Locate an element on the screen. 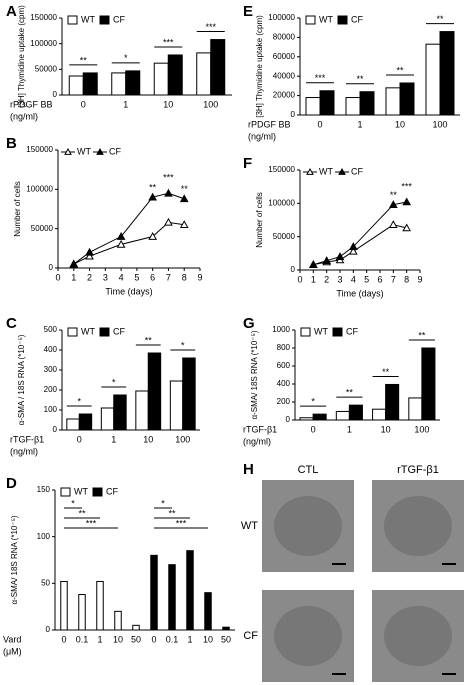  x-tick-label: 2 is located at coordinates (89, 277).